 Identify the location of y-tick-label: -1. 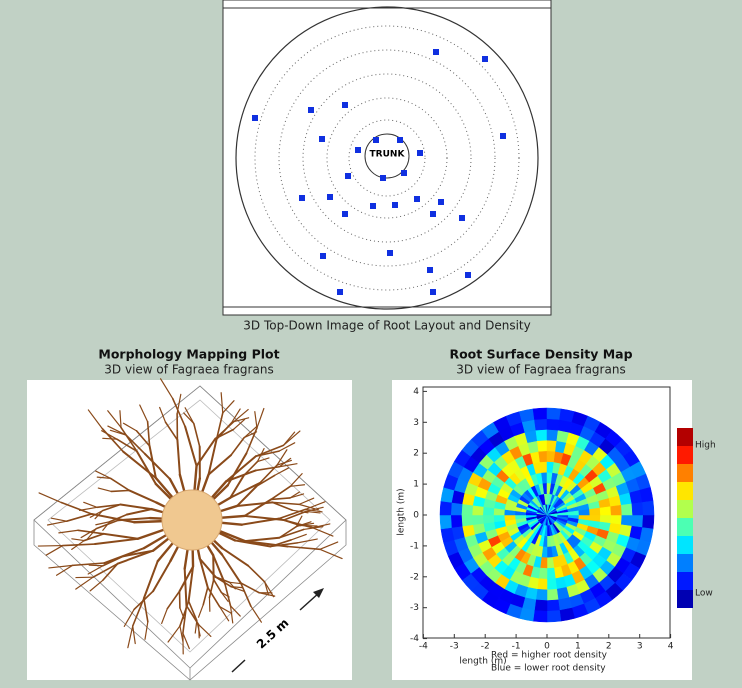
(414, 546).